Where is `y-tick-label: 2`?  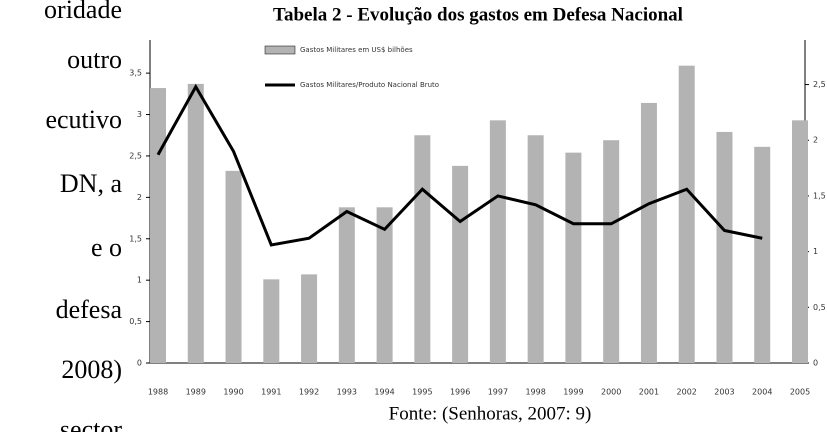 y-tick-label: 2 is located at coordinates (139, 197).